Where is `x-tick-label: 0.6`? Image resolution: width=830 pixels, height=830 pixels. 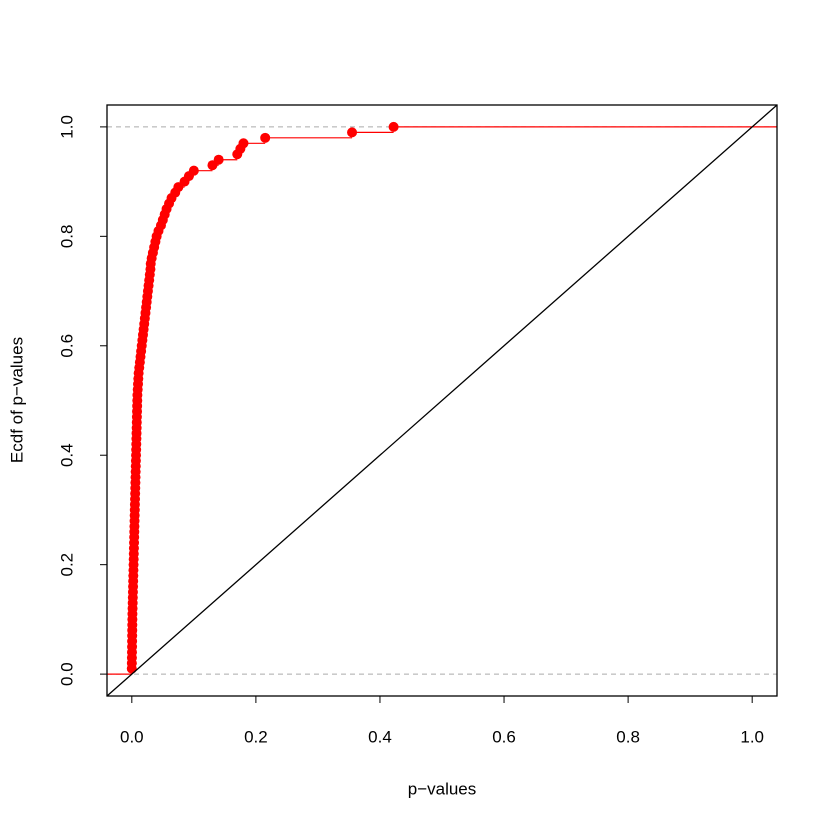
x-tick-label: 0.6 is located at coordinates (504, 736).